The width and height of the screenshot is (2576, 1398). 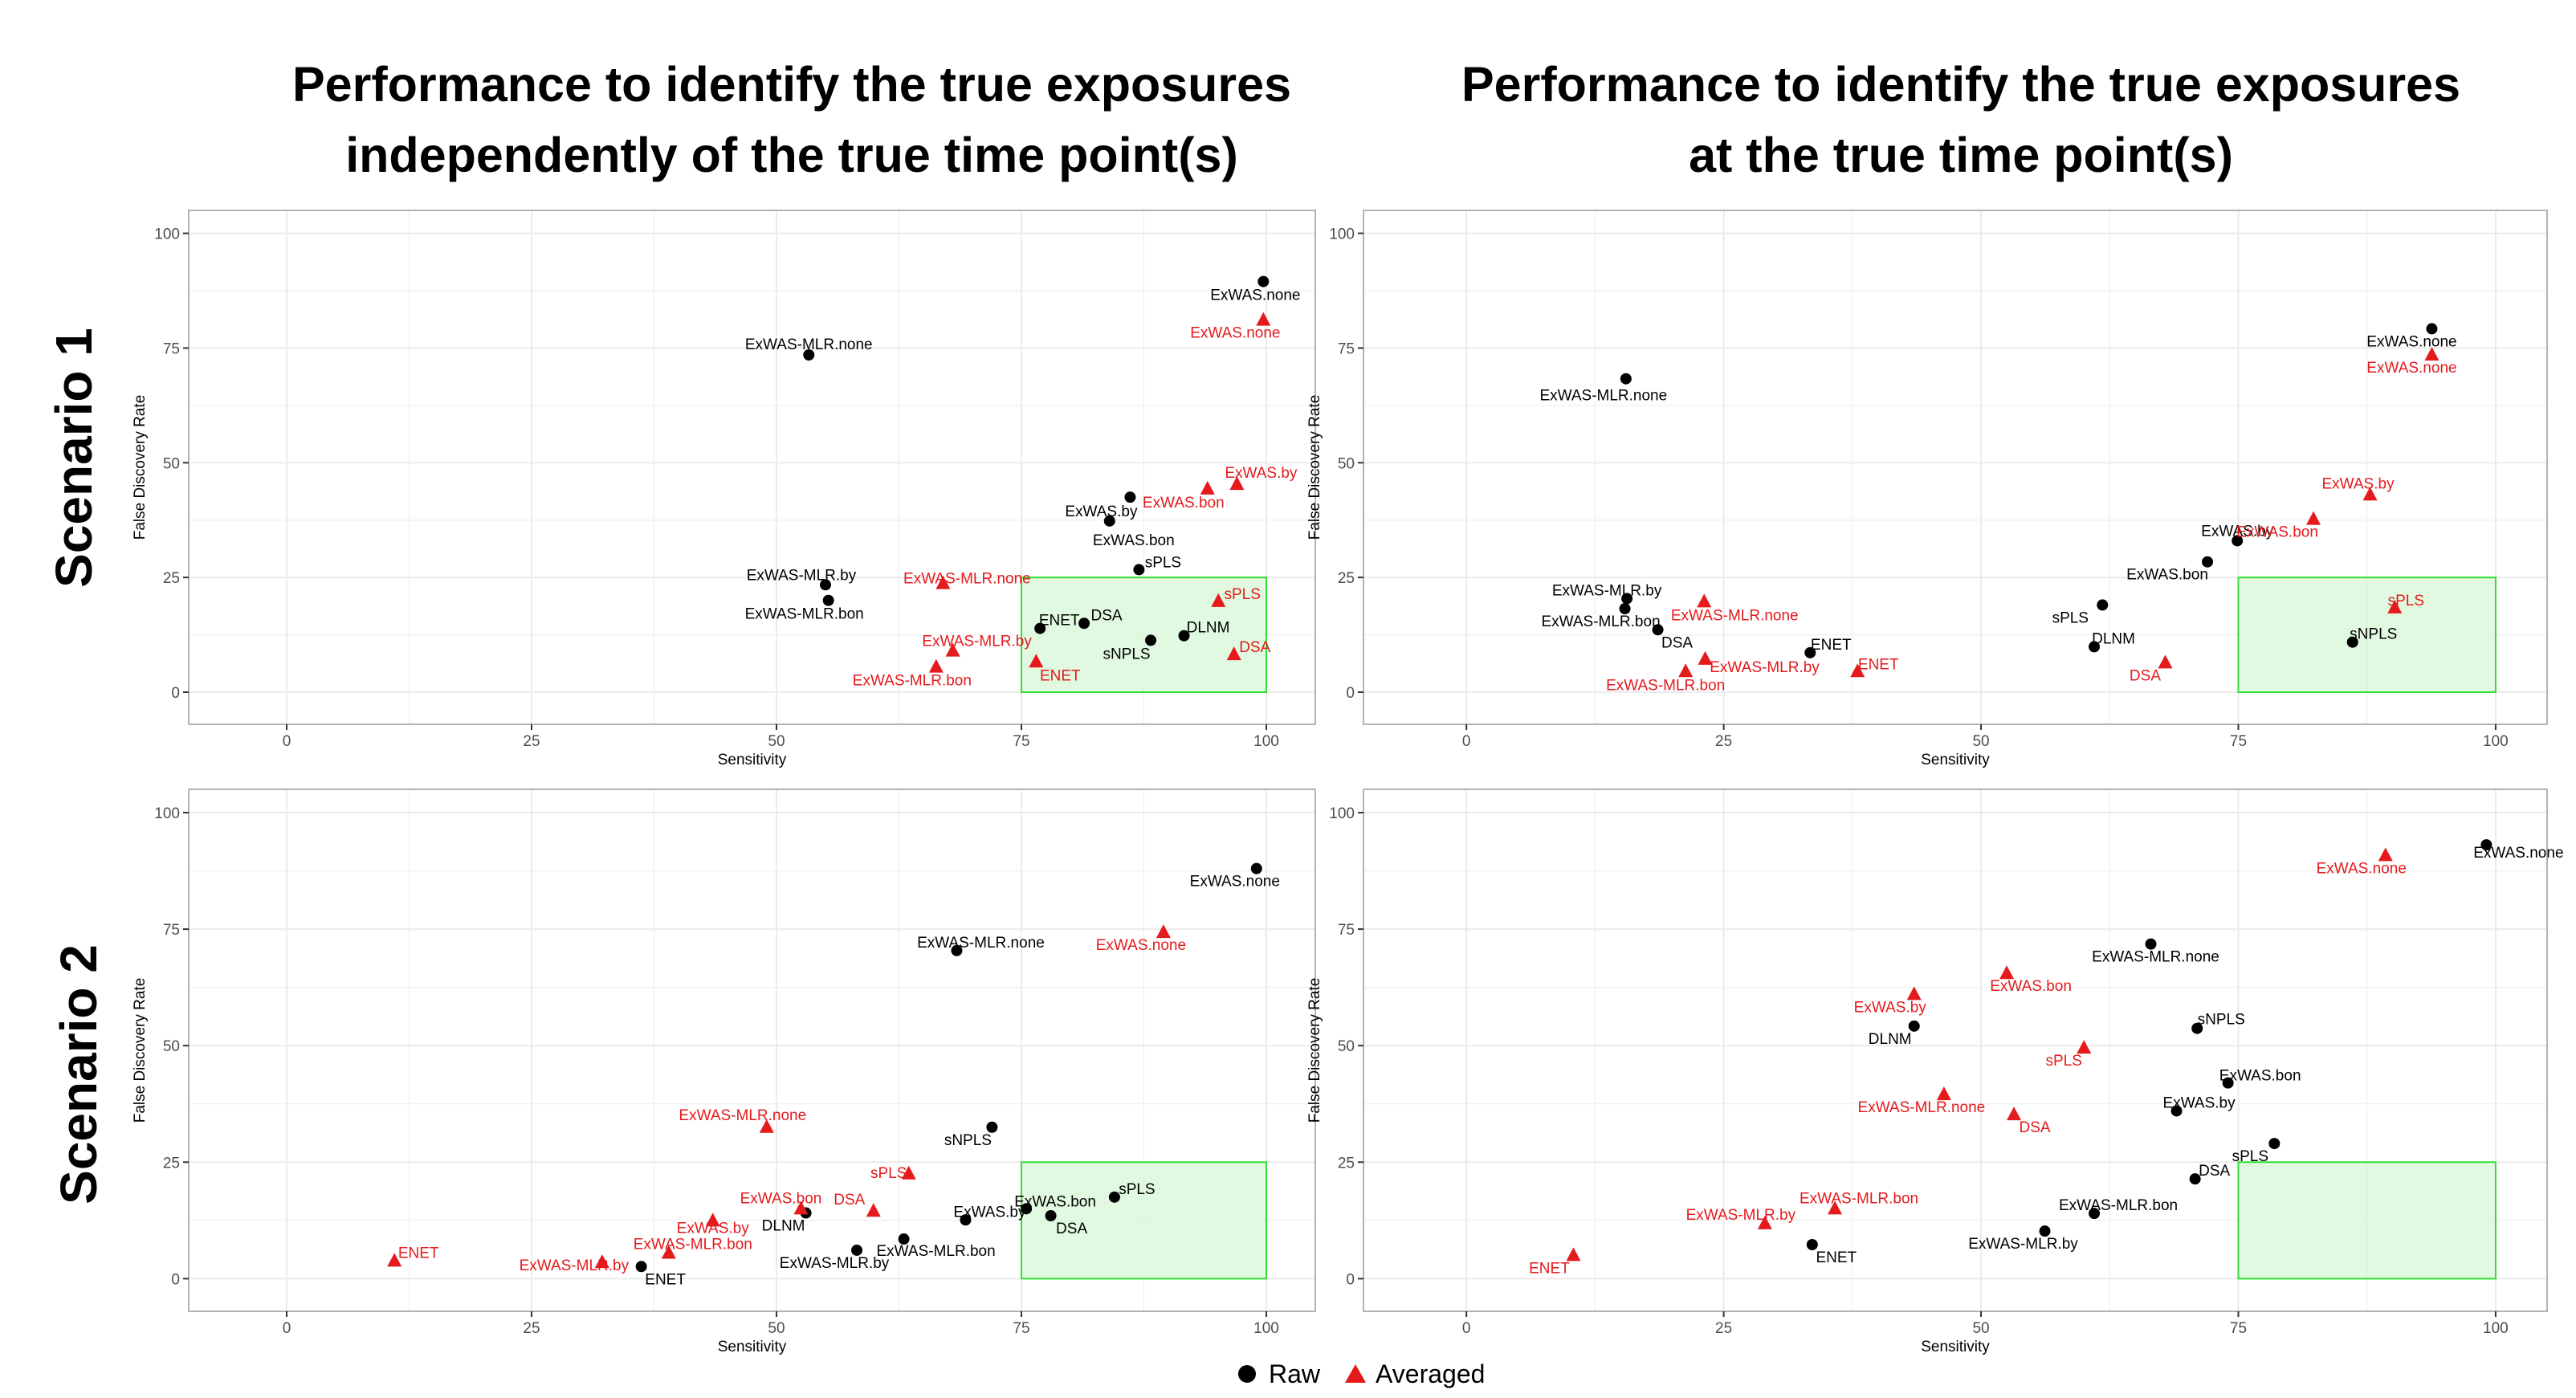 I want to click on averaged-point-enet-label: ENET, so click(x=1060, y=675).